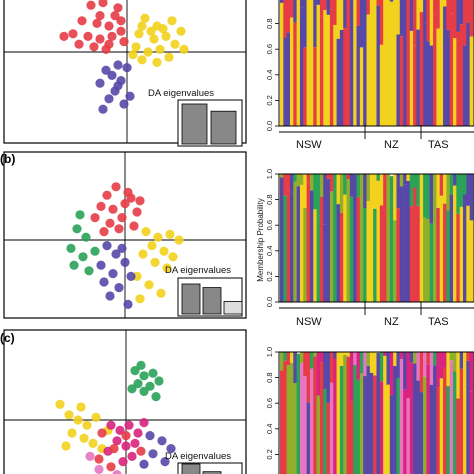  I want to click on ytick-labels-a: 0.0 0.2 0.4 0.6 0.8, so click(272, 74).